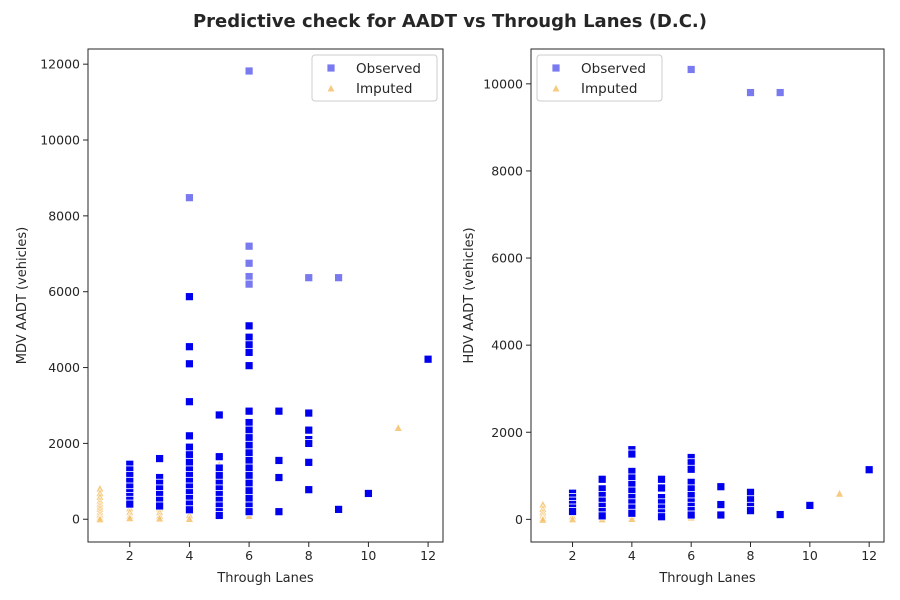 The height and width of the screenshot is (600, 900). I want to click on hdv-x-tick-label: 12, so click(869, 555).